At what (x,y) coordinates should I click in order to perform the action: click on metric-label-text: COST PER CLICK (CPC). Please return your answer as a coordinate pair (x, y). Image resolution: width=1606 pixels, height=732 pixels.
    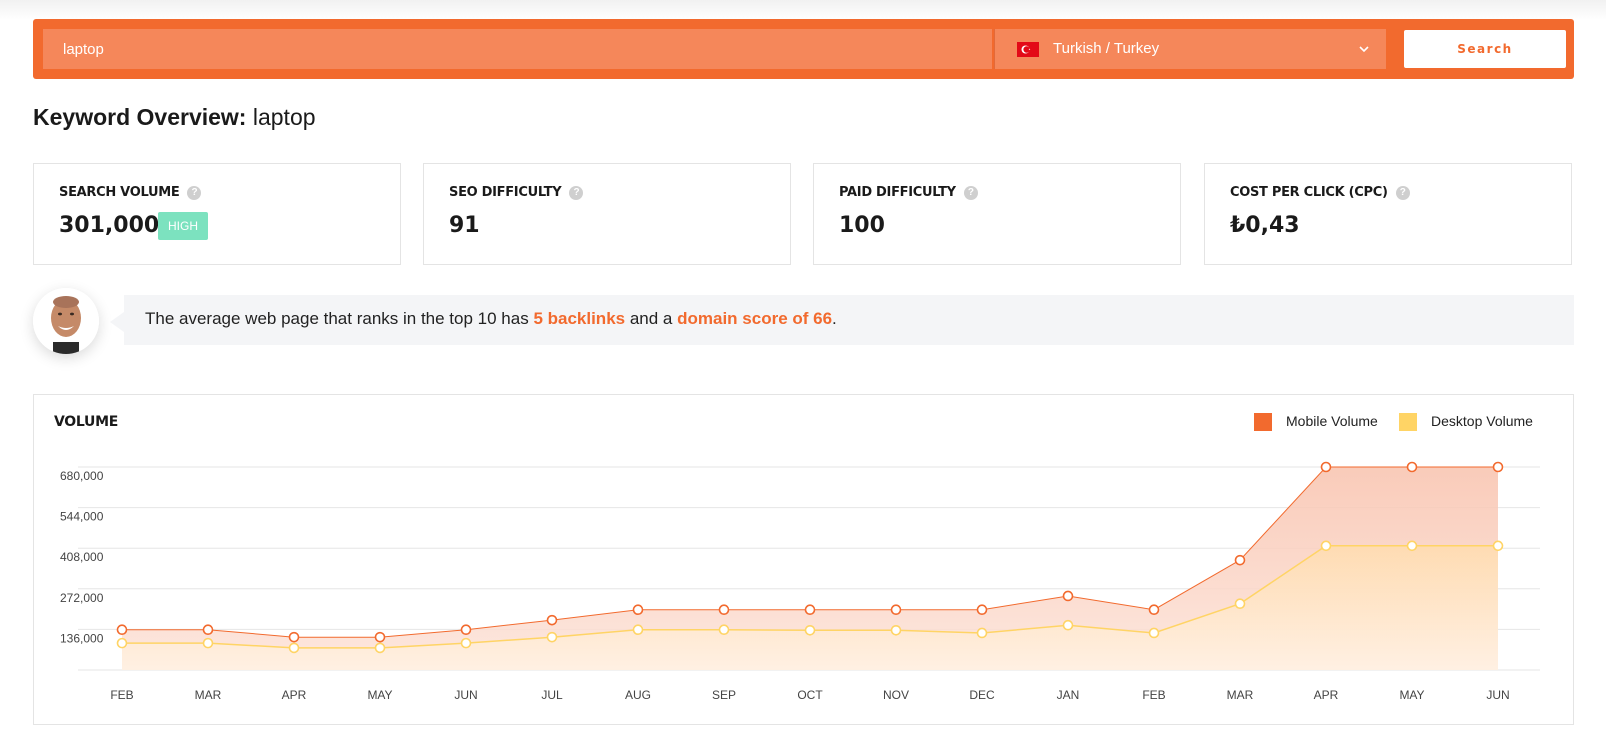
    Looking at the image, I should click on (1309, 192).